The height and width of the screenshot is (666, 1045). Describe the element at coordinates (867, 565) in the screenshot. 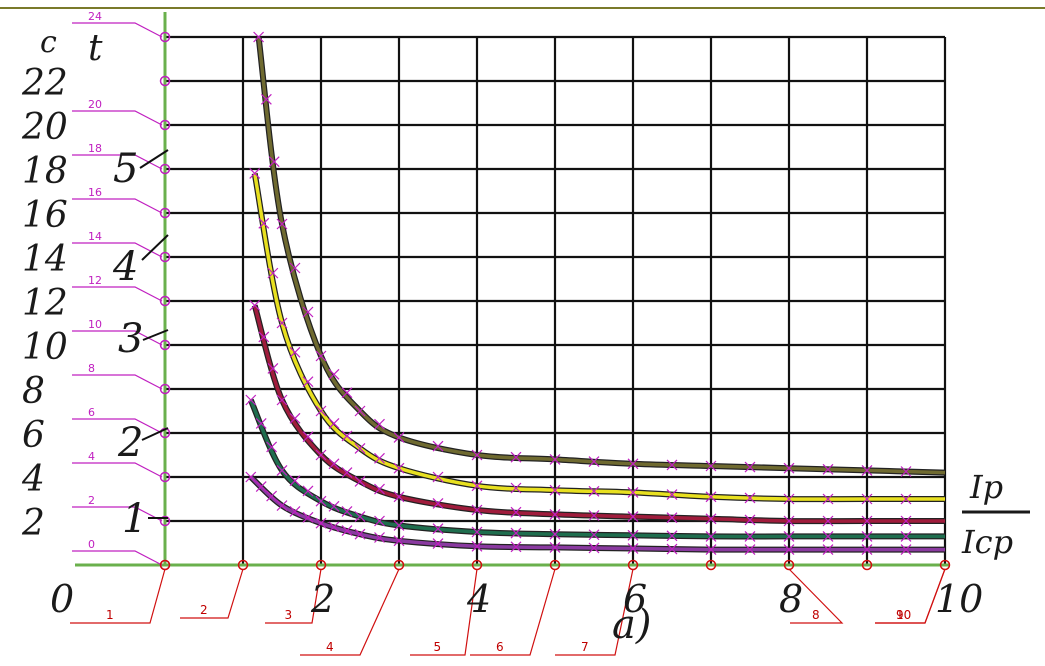

I see `x-marker-dot` at that location.